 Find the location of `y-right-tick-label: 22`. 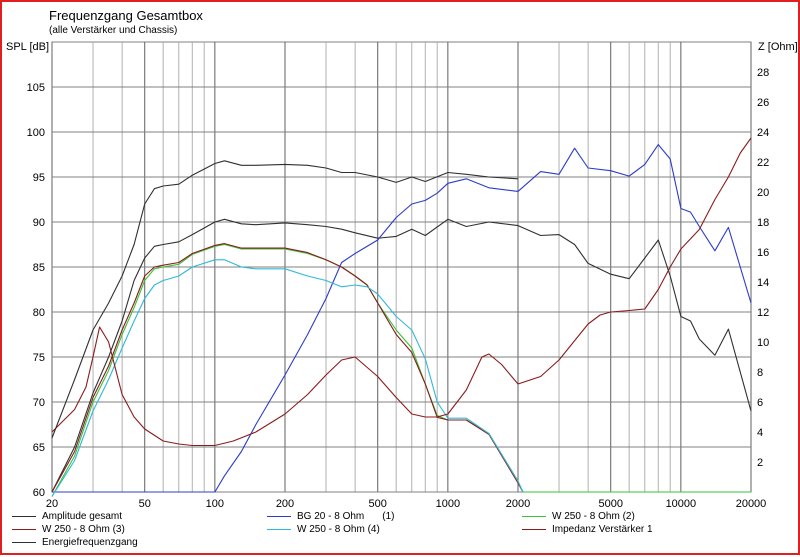

y-right-tick-label: 22 is located at coordinates (763, 163).